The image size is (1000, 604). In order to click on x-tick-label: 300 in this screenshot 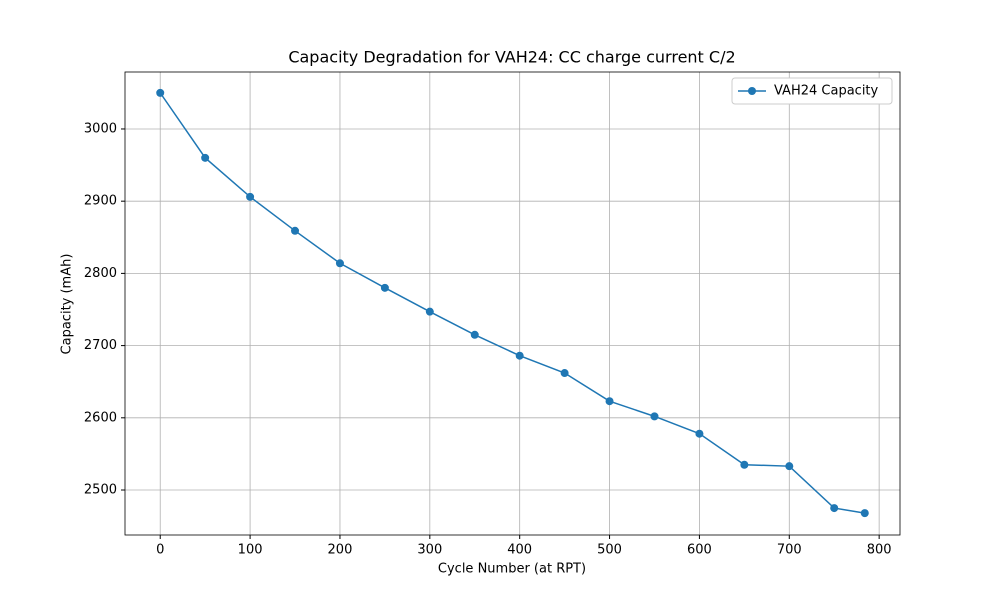, I will do `click(429, 550)`.